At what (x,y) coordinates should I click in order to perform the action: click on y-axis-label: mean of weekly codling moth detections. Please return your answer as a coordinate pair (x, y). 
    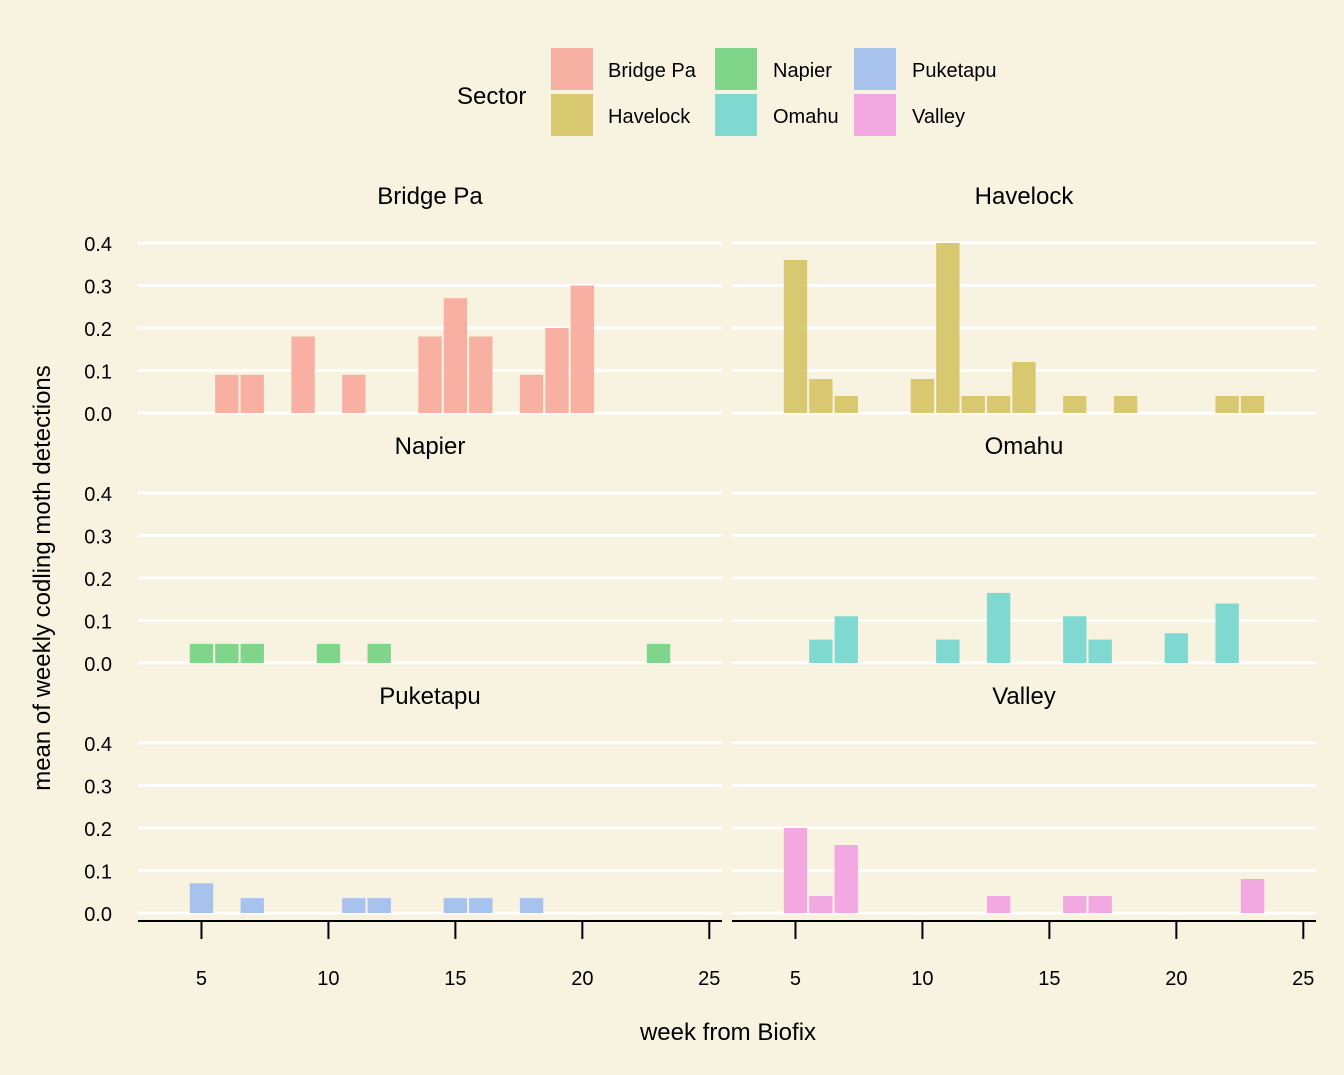
    Looking at the image, I should click on (42, 578).